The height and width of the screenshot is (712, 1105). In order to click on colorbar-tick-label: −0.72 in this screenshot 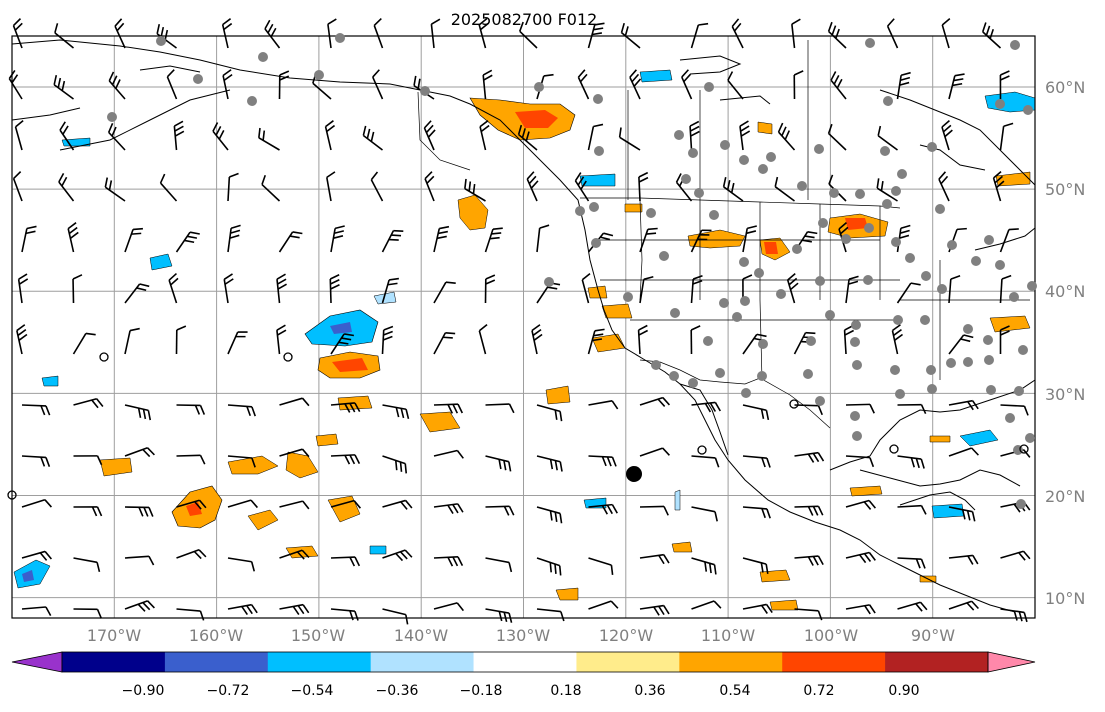, I will do `click(228, 691)`.